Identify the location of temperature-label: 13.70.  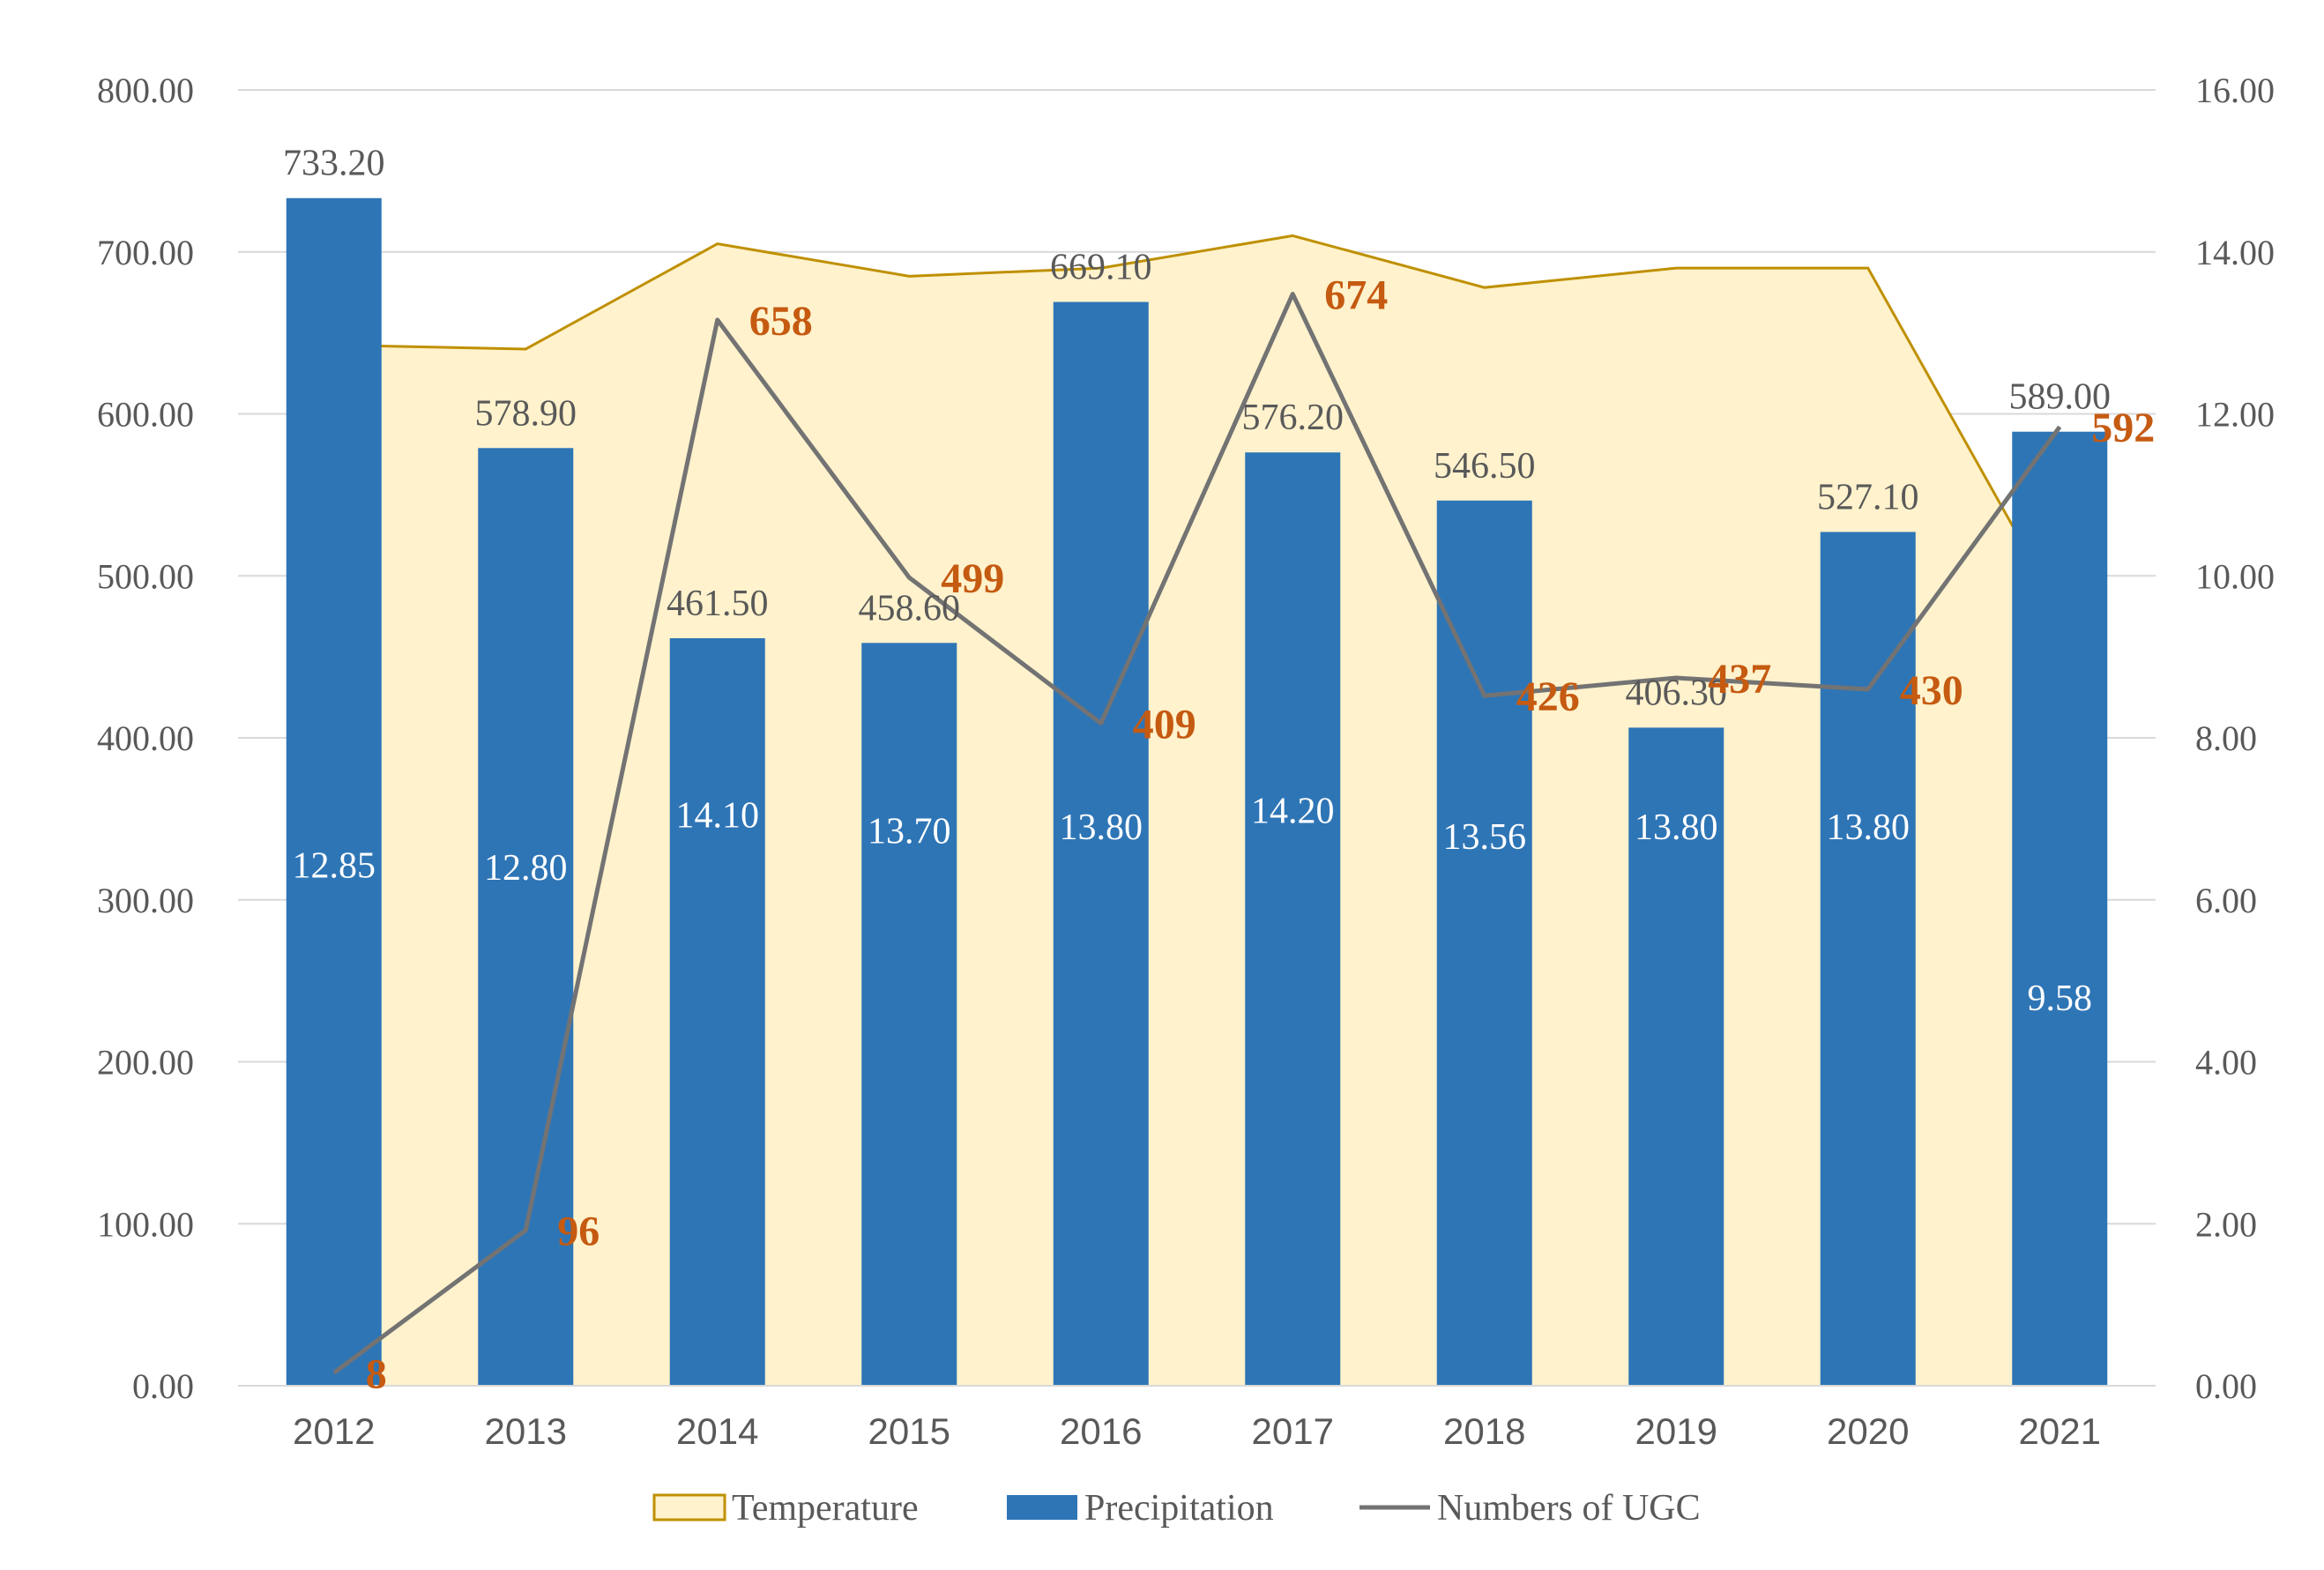
(909, 832).